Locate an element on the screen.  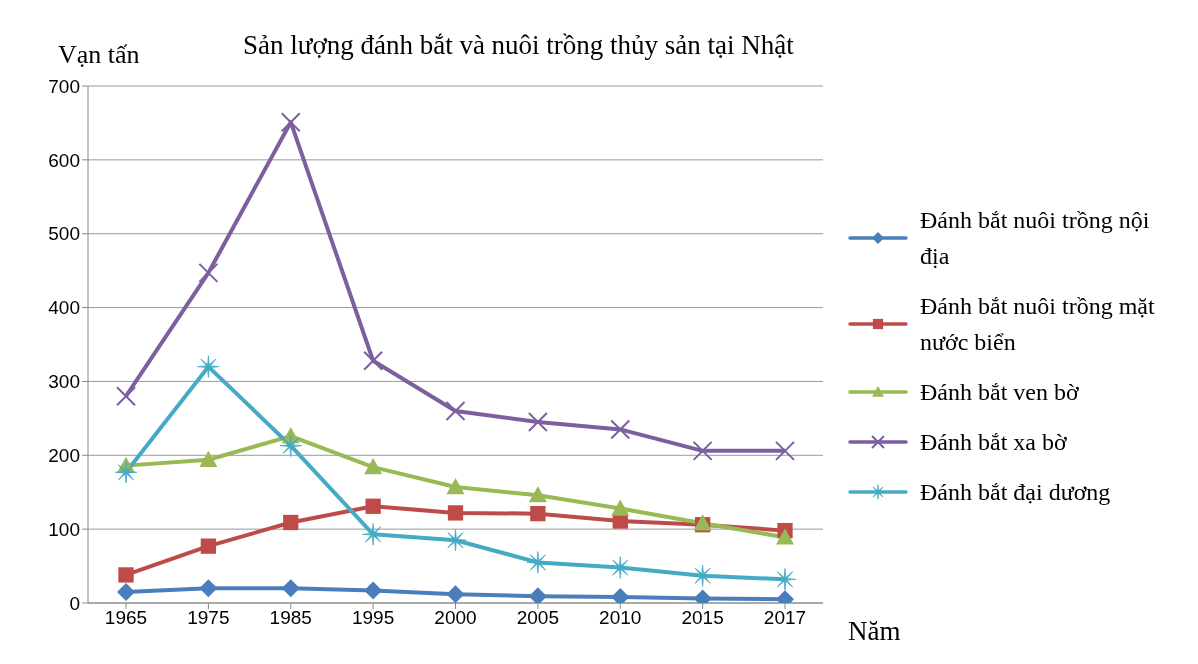
y-tick-label: 200 is located at coordinates (64, 456).